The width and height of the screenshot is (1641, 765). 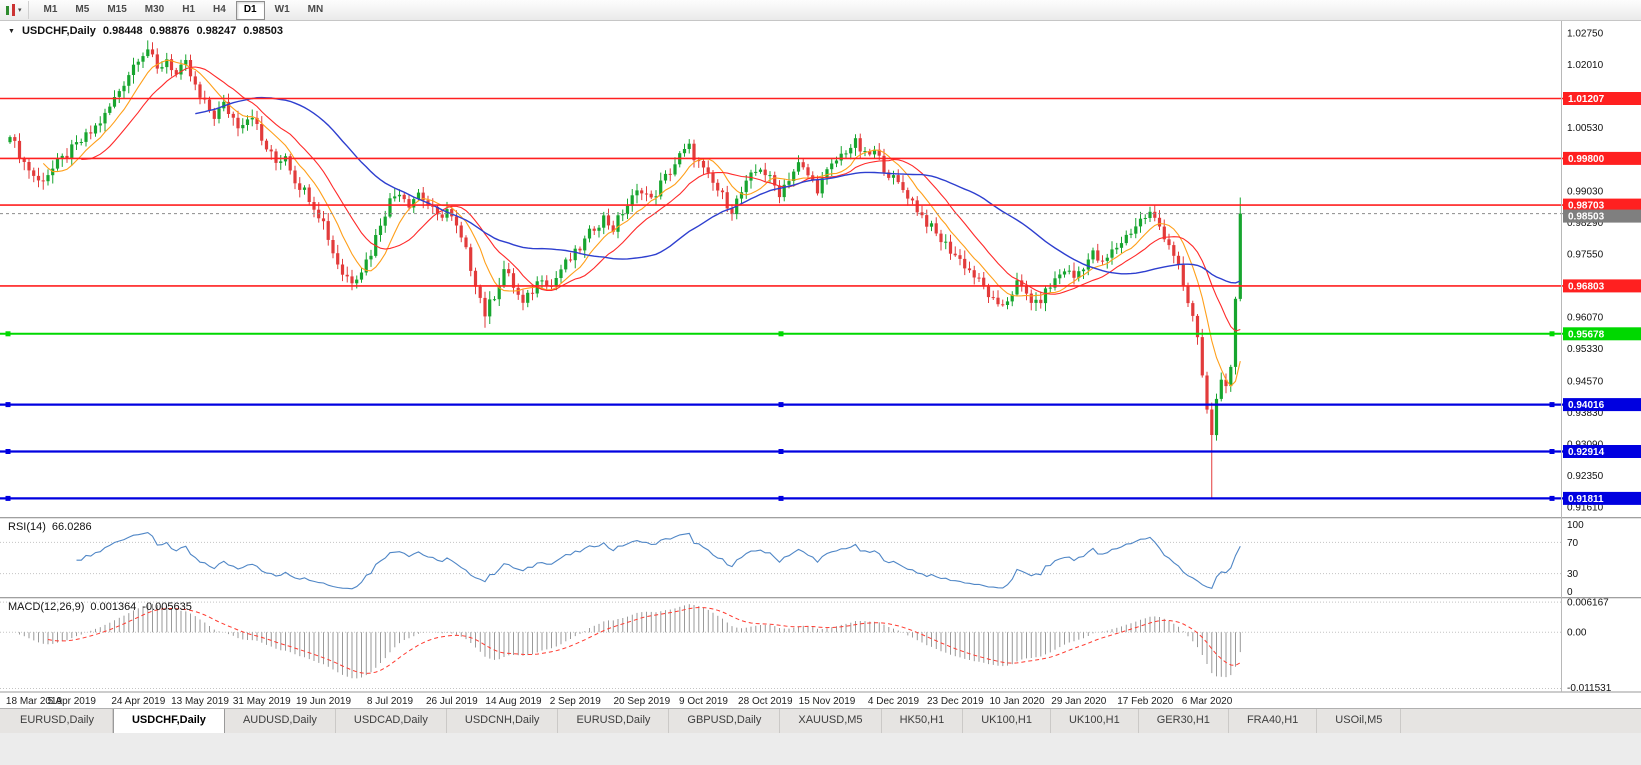 What do you see at coordinates (614, 721) in the screenshot?
I see `chart-tab-5-eurusd-daily: EURUSD,Daily` at bounding box center [614, 721].